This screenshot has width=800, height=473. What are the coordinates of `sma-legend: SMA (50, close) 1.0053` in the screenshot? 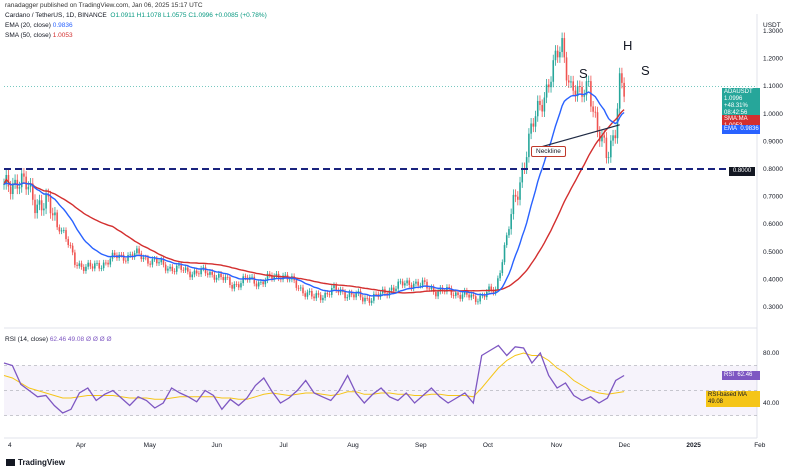 It's located at (39, 35).